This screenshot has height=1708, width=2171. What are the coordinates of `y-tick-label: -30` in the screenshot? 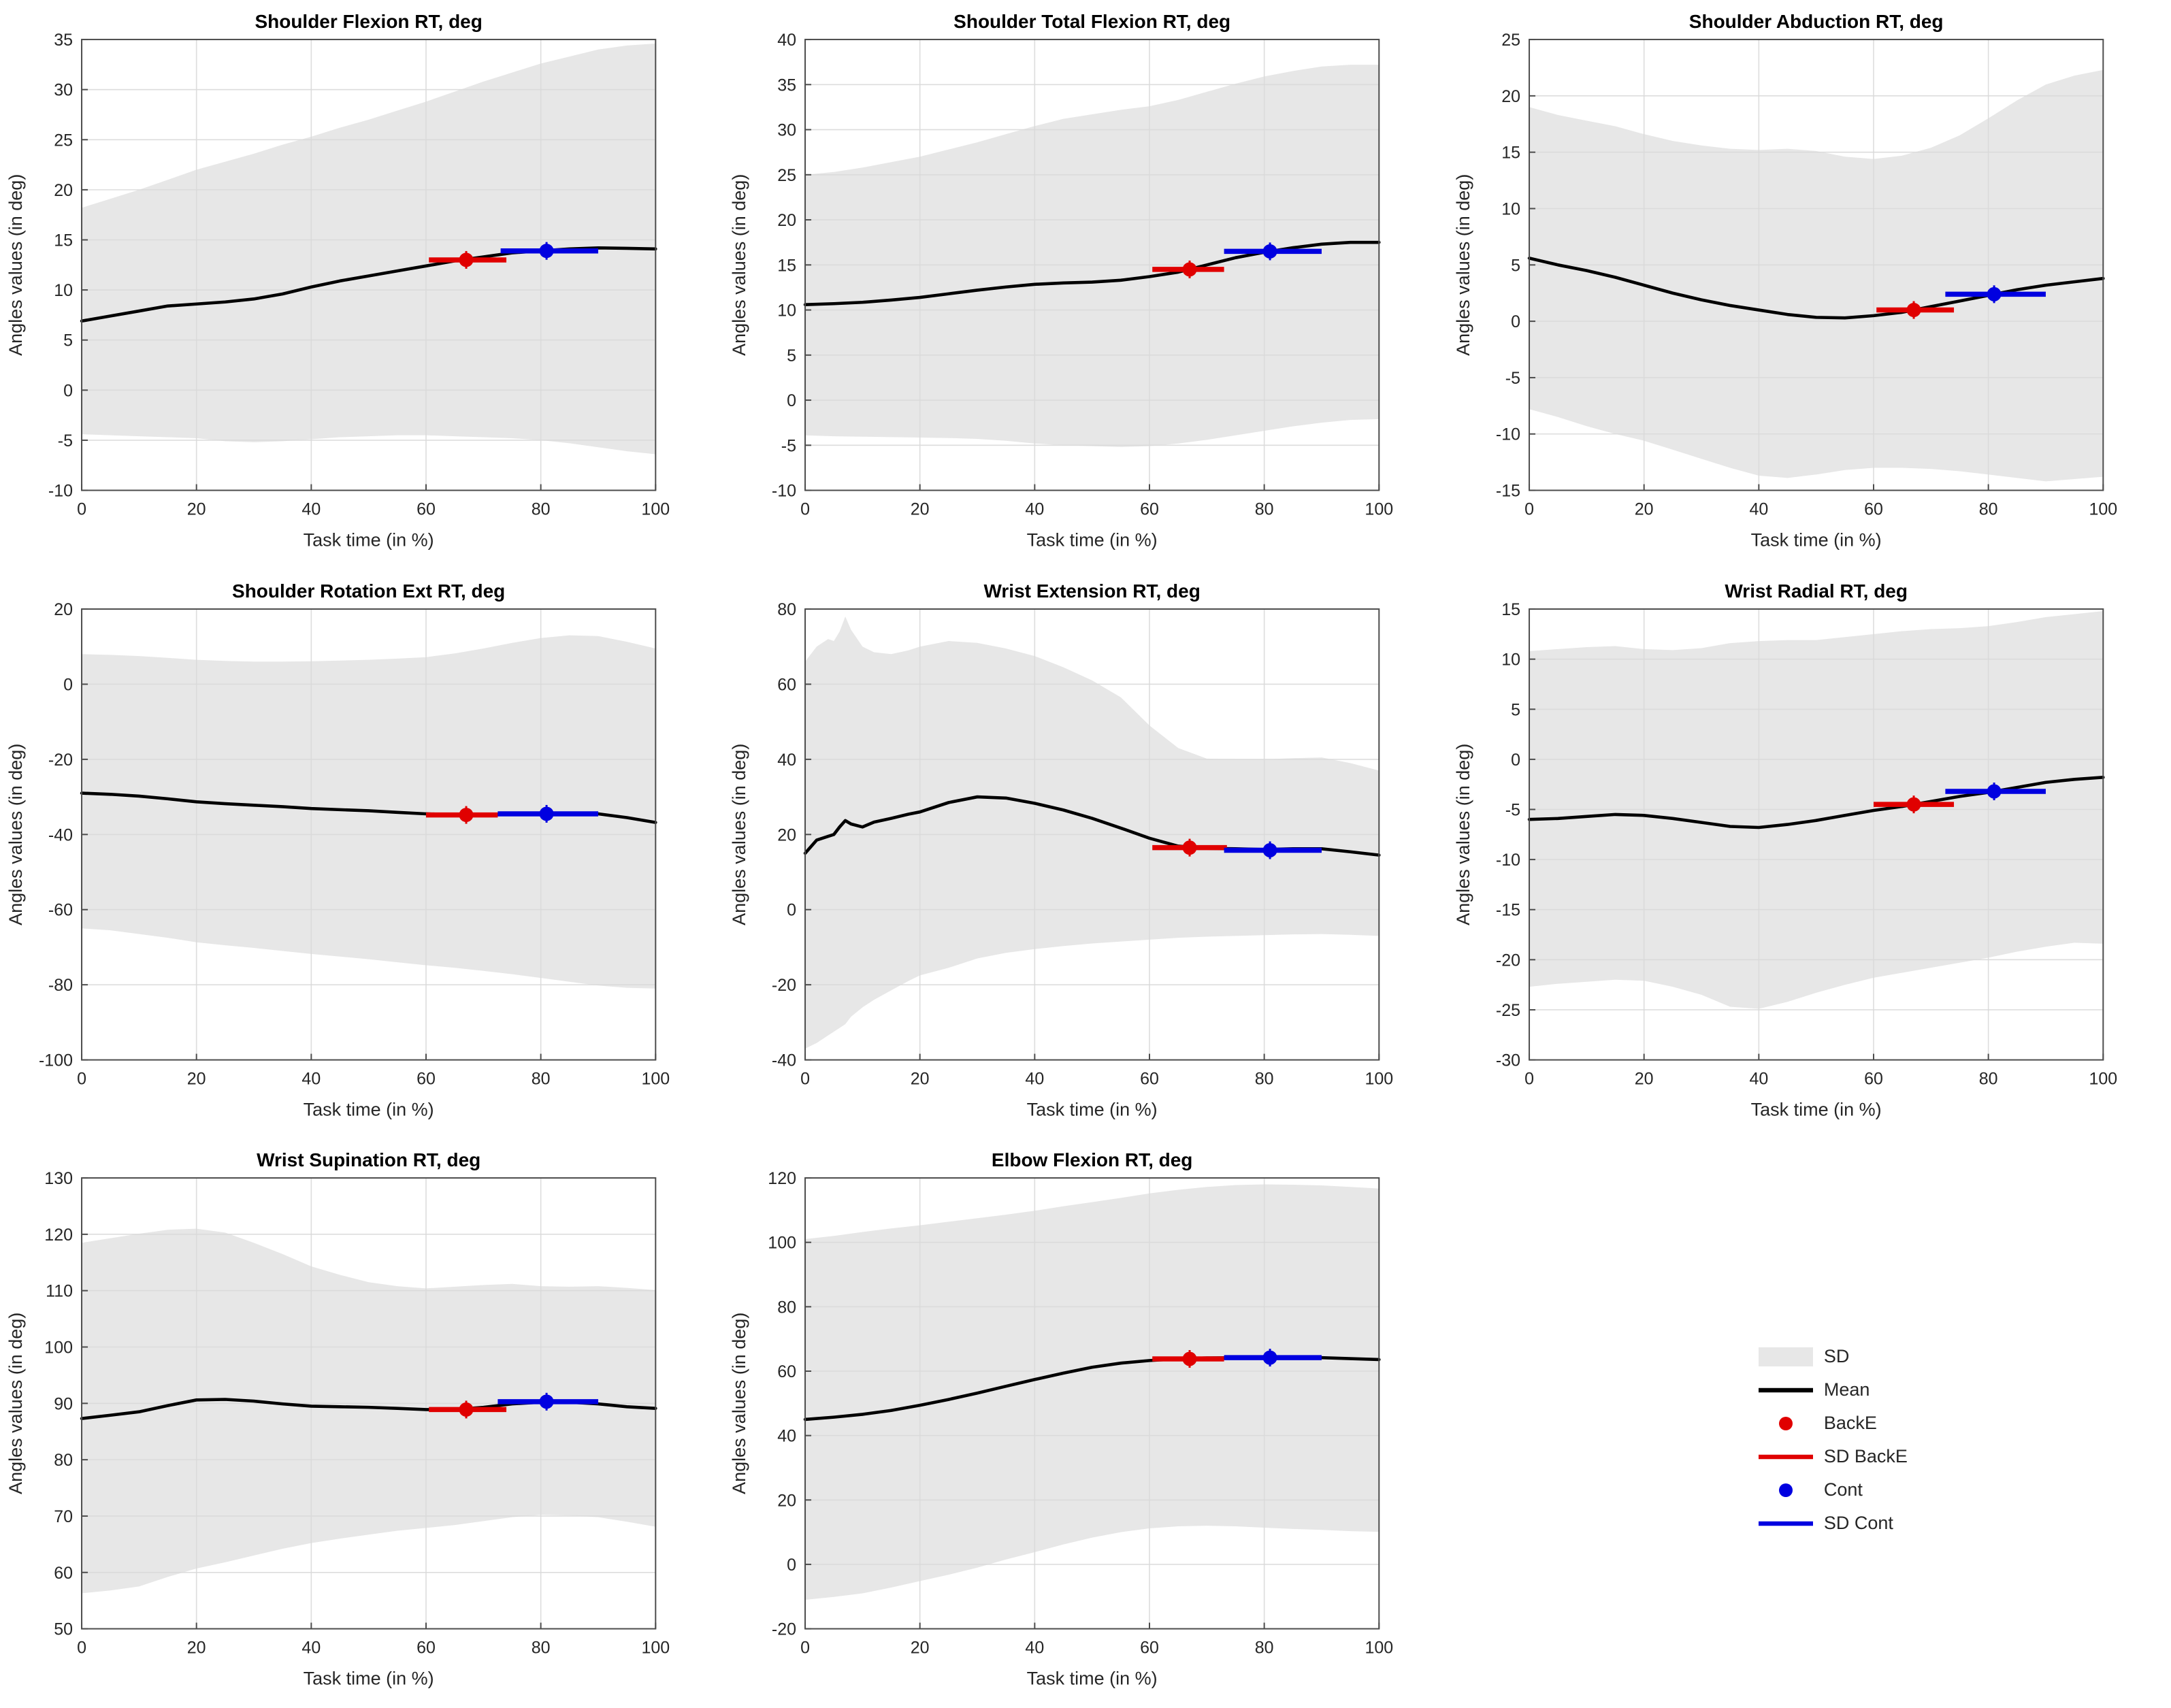 It's located at (1508, 1060).